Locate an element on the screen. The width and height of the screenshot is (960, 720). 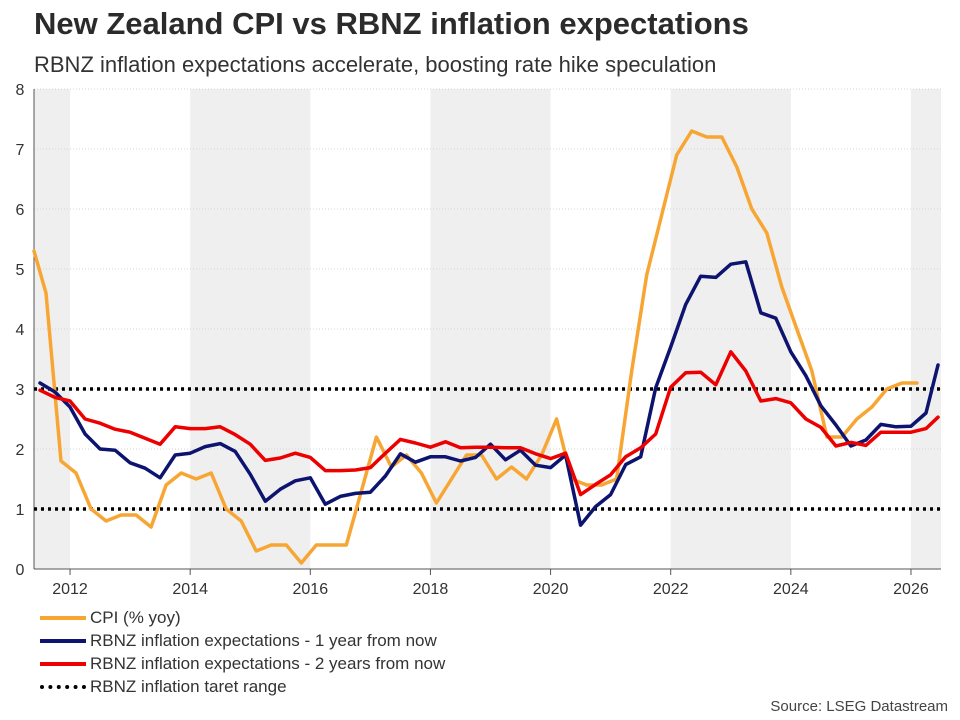
legend-label-target: RBNZ inflation taret range is located at coordinates (188, 686).